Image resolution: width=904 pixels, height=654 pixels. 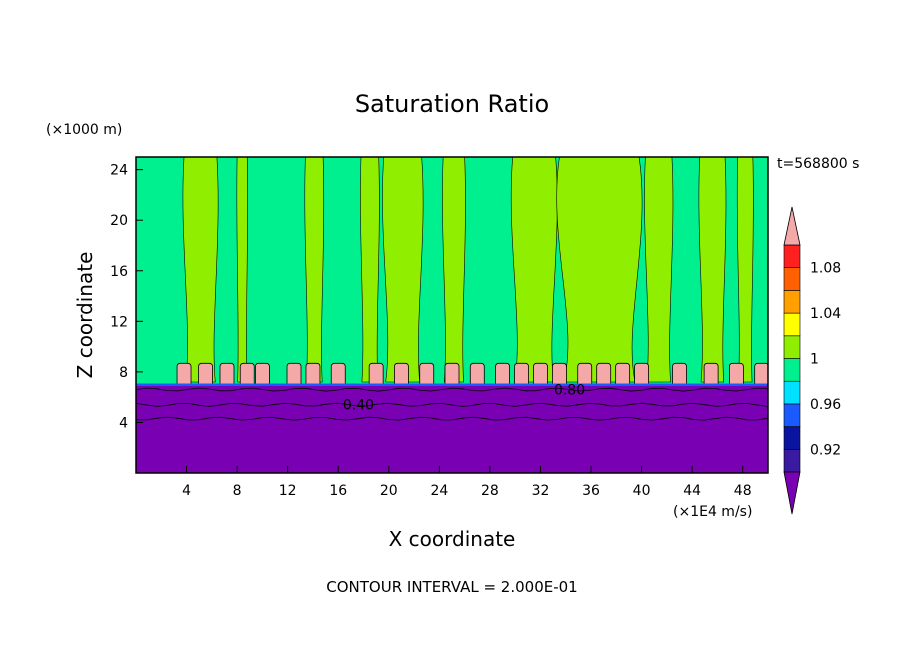 I want to click on colorbar-label: 1.04, so click(x=825, y=314).